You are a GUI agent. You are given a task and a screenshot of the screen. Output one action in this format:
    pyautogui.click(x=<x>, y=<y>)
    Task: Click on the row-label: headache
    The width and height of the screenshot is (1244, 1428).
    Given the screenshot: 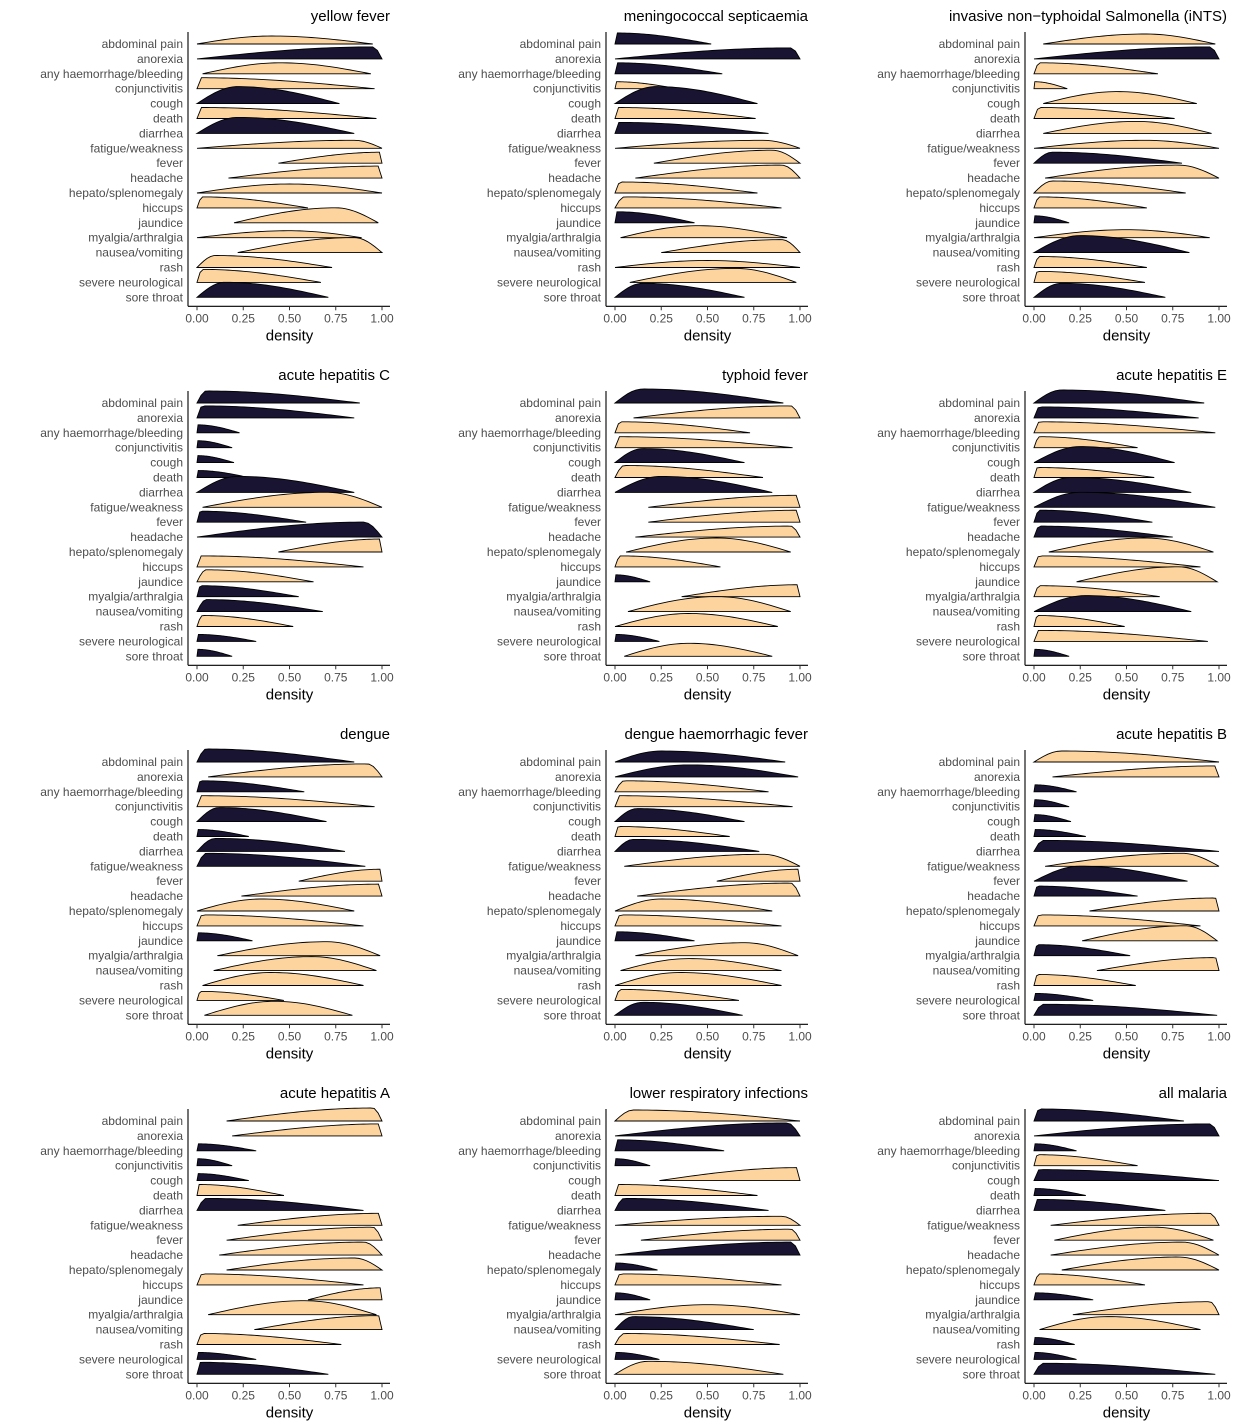 What is the action you would take?
    pyautogui.click(x=156, y=896)
    